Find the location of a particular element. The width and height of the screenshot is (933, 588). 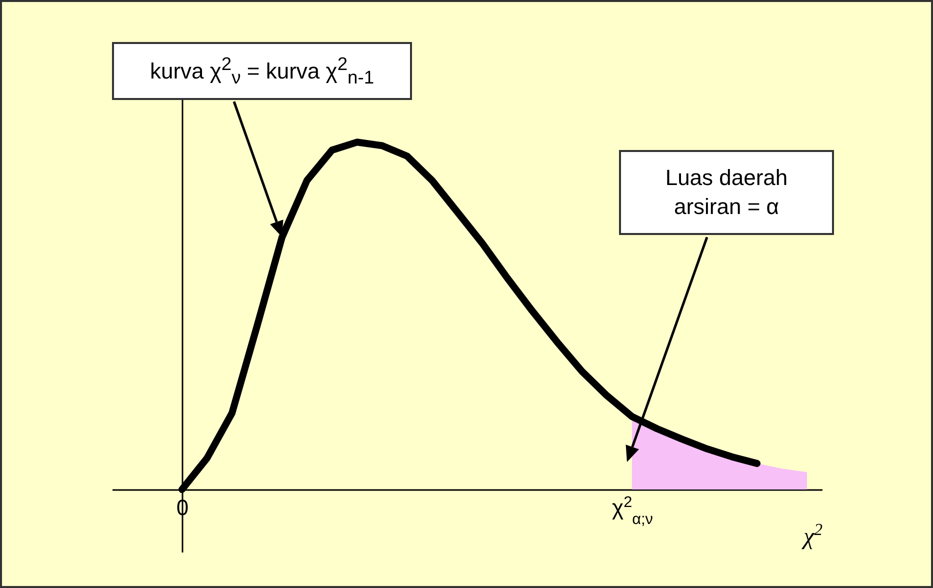

x-axis-title: χ$^{2}$ is located at coordinates (813, 534).